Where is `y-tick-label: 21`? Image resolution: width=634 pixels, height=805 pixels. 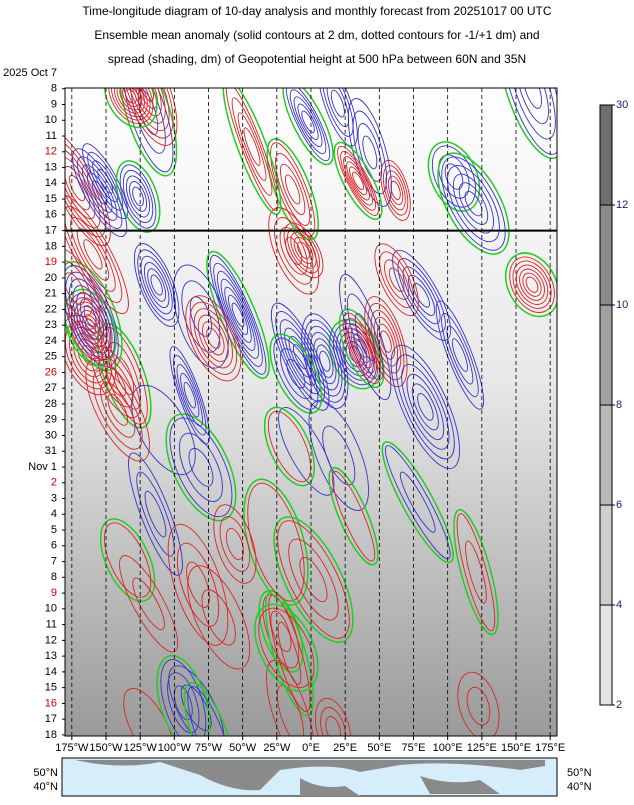
y-tick-label: 21 is located at coordinates (51, 294).